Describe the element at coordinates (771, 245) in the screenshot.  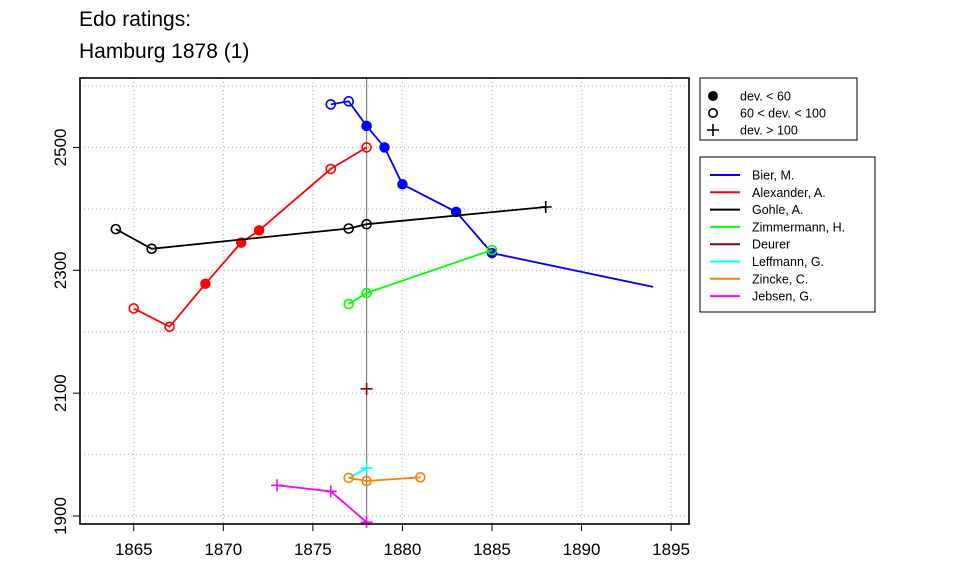
I see `series-legend-label: Deurer` at that location.